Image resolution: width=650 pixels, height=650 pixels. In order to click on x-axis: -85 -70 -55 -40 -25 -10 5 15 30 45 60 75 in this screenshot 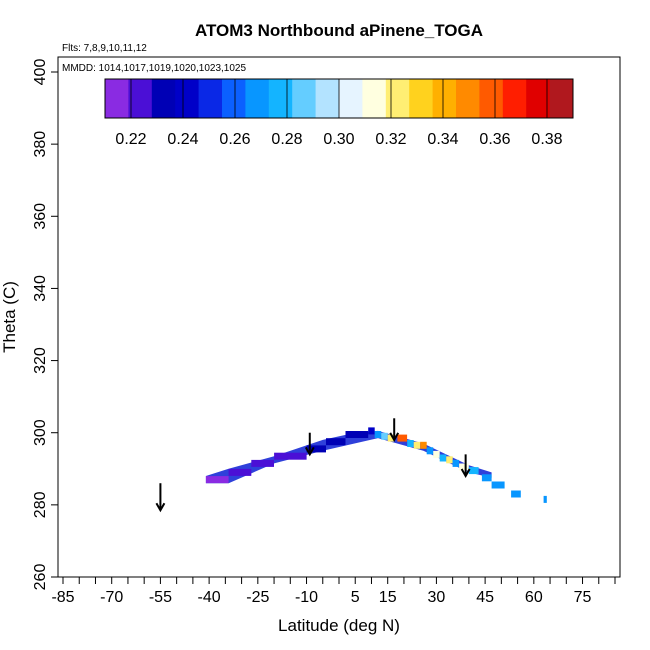, I will do `click(333, 591)`.